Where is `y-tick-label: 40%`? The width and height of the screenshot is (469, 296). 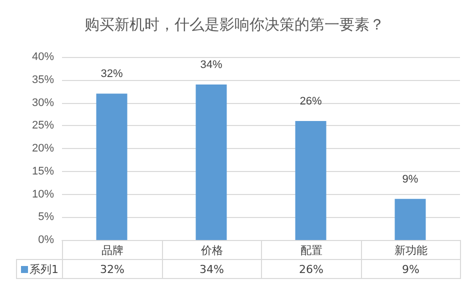
y-tick-label: 40% is located at coordinates (43, 57).